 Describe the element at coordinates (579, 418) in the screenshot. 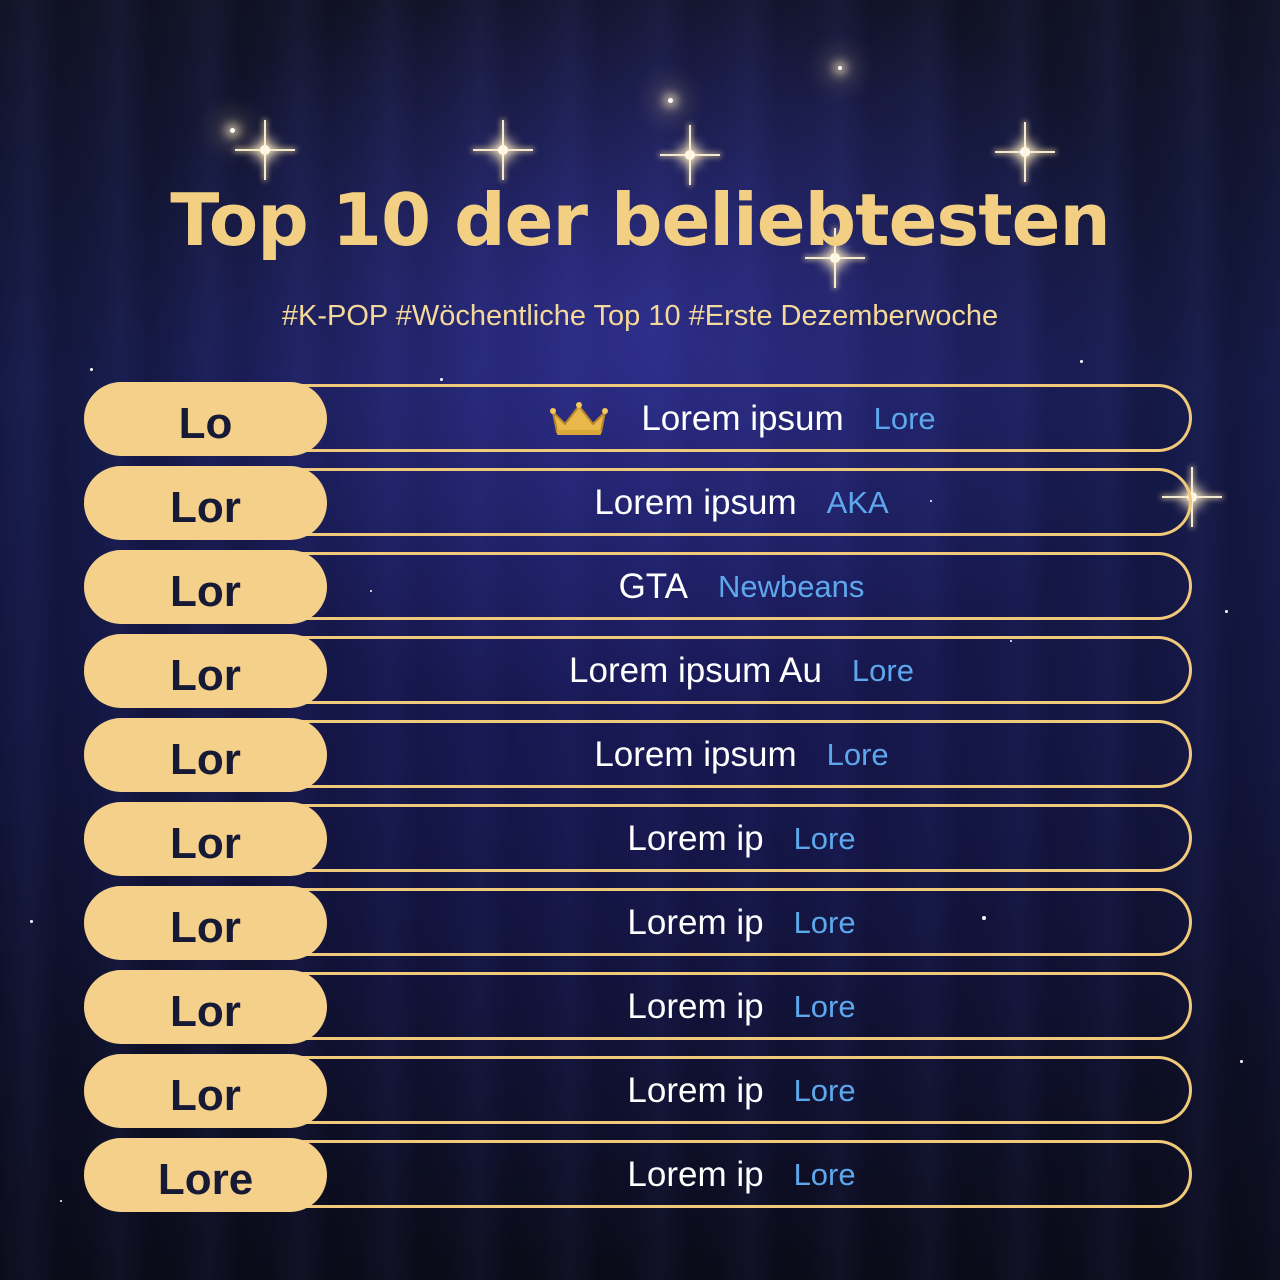

I see `crown-icon` at that location.